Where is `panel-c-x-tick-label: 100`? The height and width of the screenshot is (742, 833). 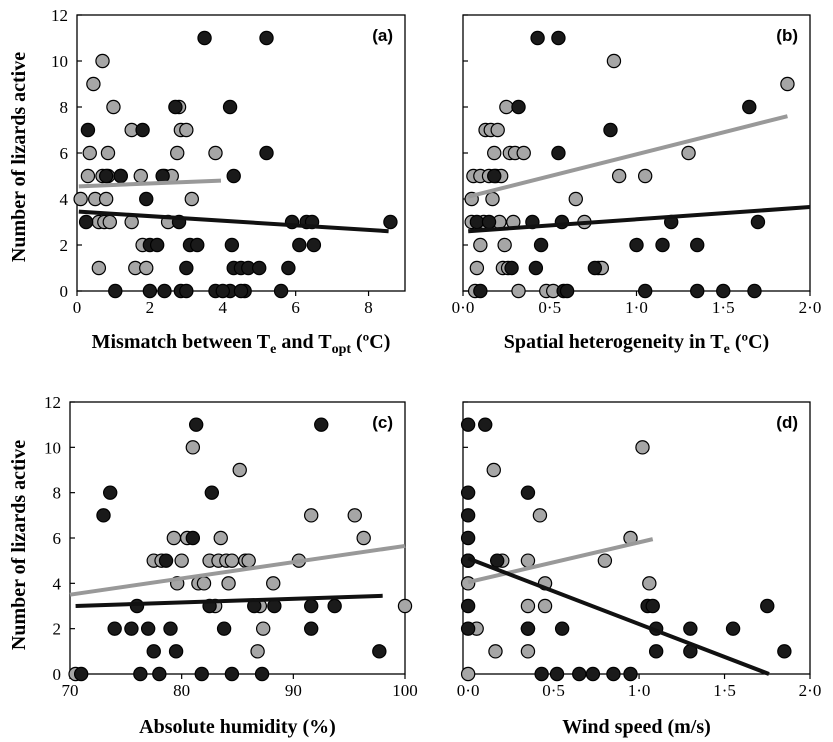
panel-c-x-tick-label: 100 is located at coordinates (405, 690).